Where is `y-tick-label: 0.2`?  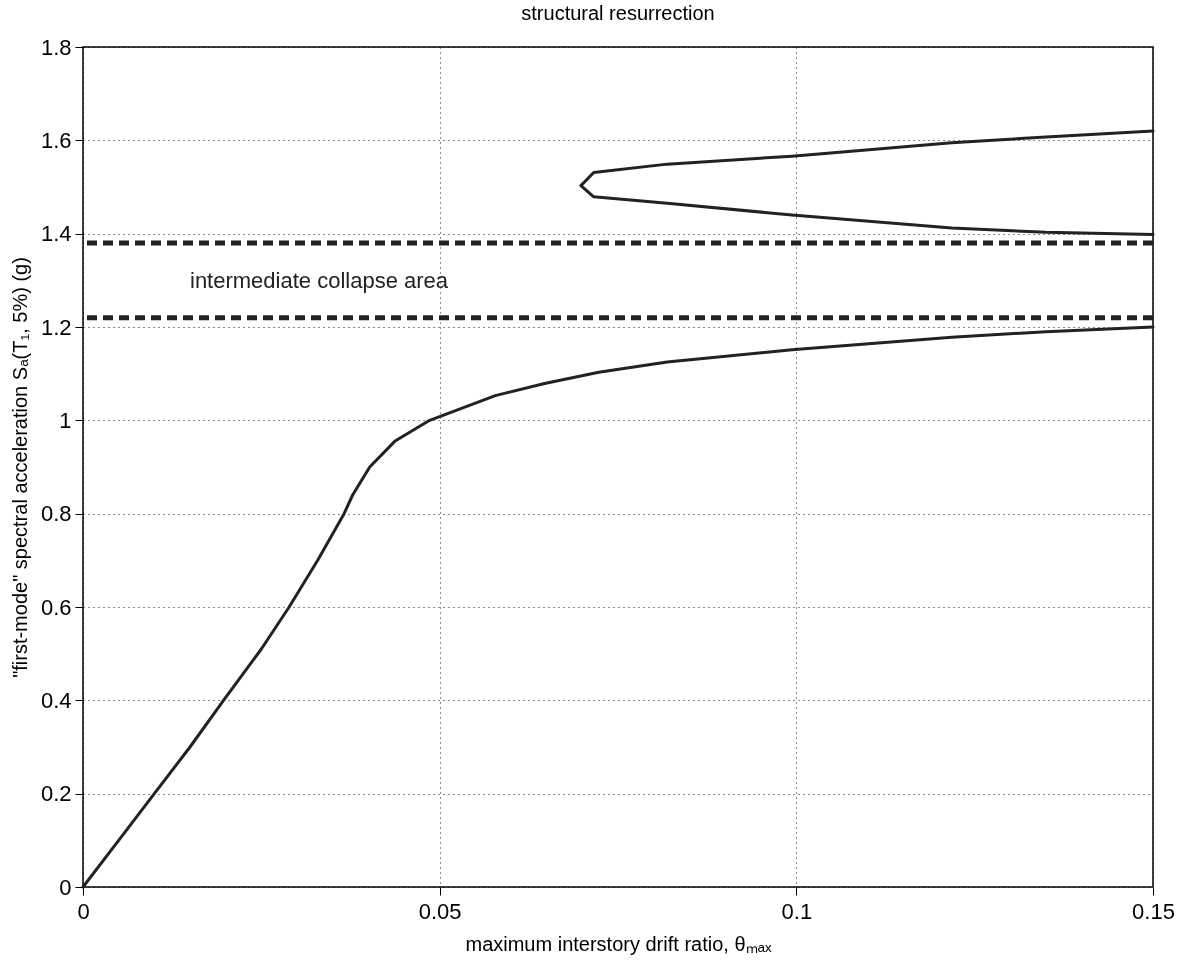
y-tick-label: 0.2 is located at coordinates (56, 794).